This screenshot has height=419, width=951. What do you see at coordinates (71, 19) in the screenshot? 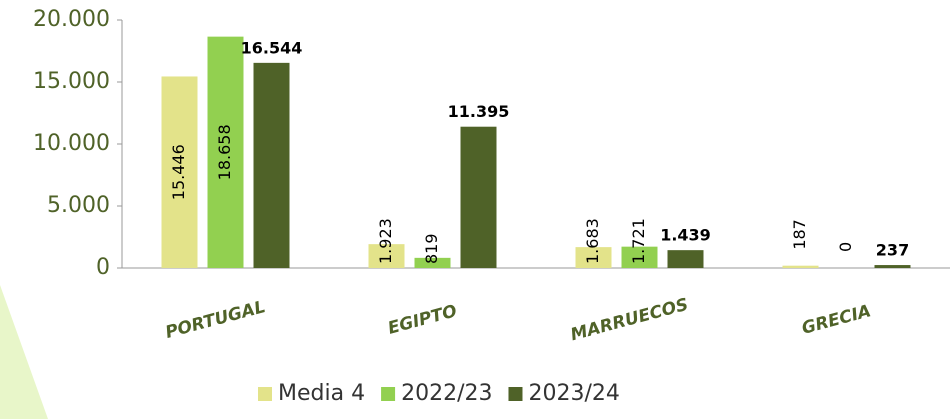
I see `y-tick-label: 20.000` at bounding box center [71, 19].